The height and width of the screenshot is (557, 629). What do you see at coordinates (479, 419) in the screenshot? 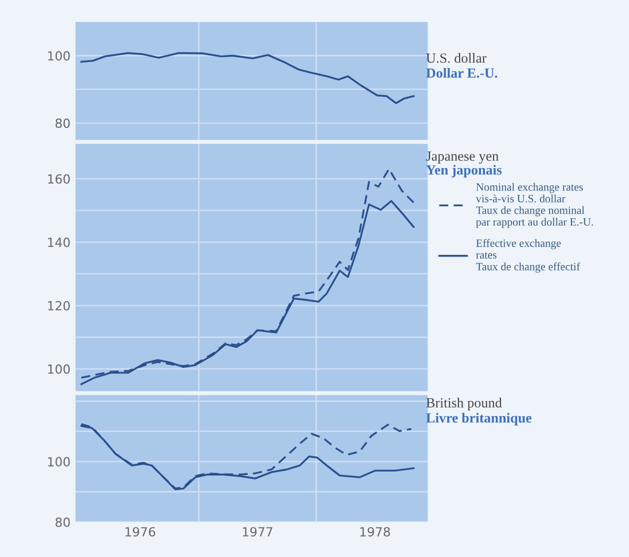
I see `text: Livre britannique` at bounding box center [479, 419].